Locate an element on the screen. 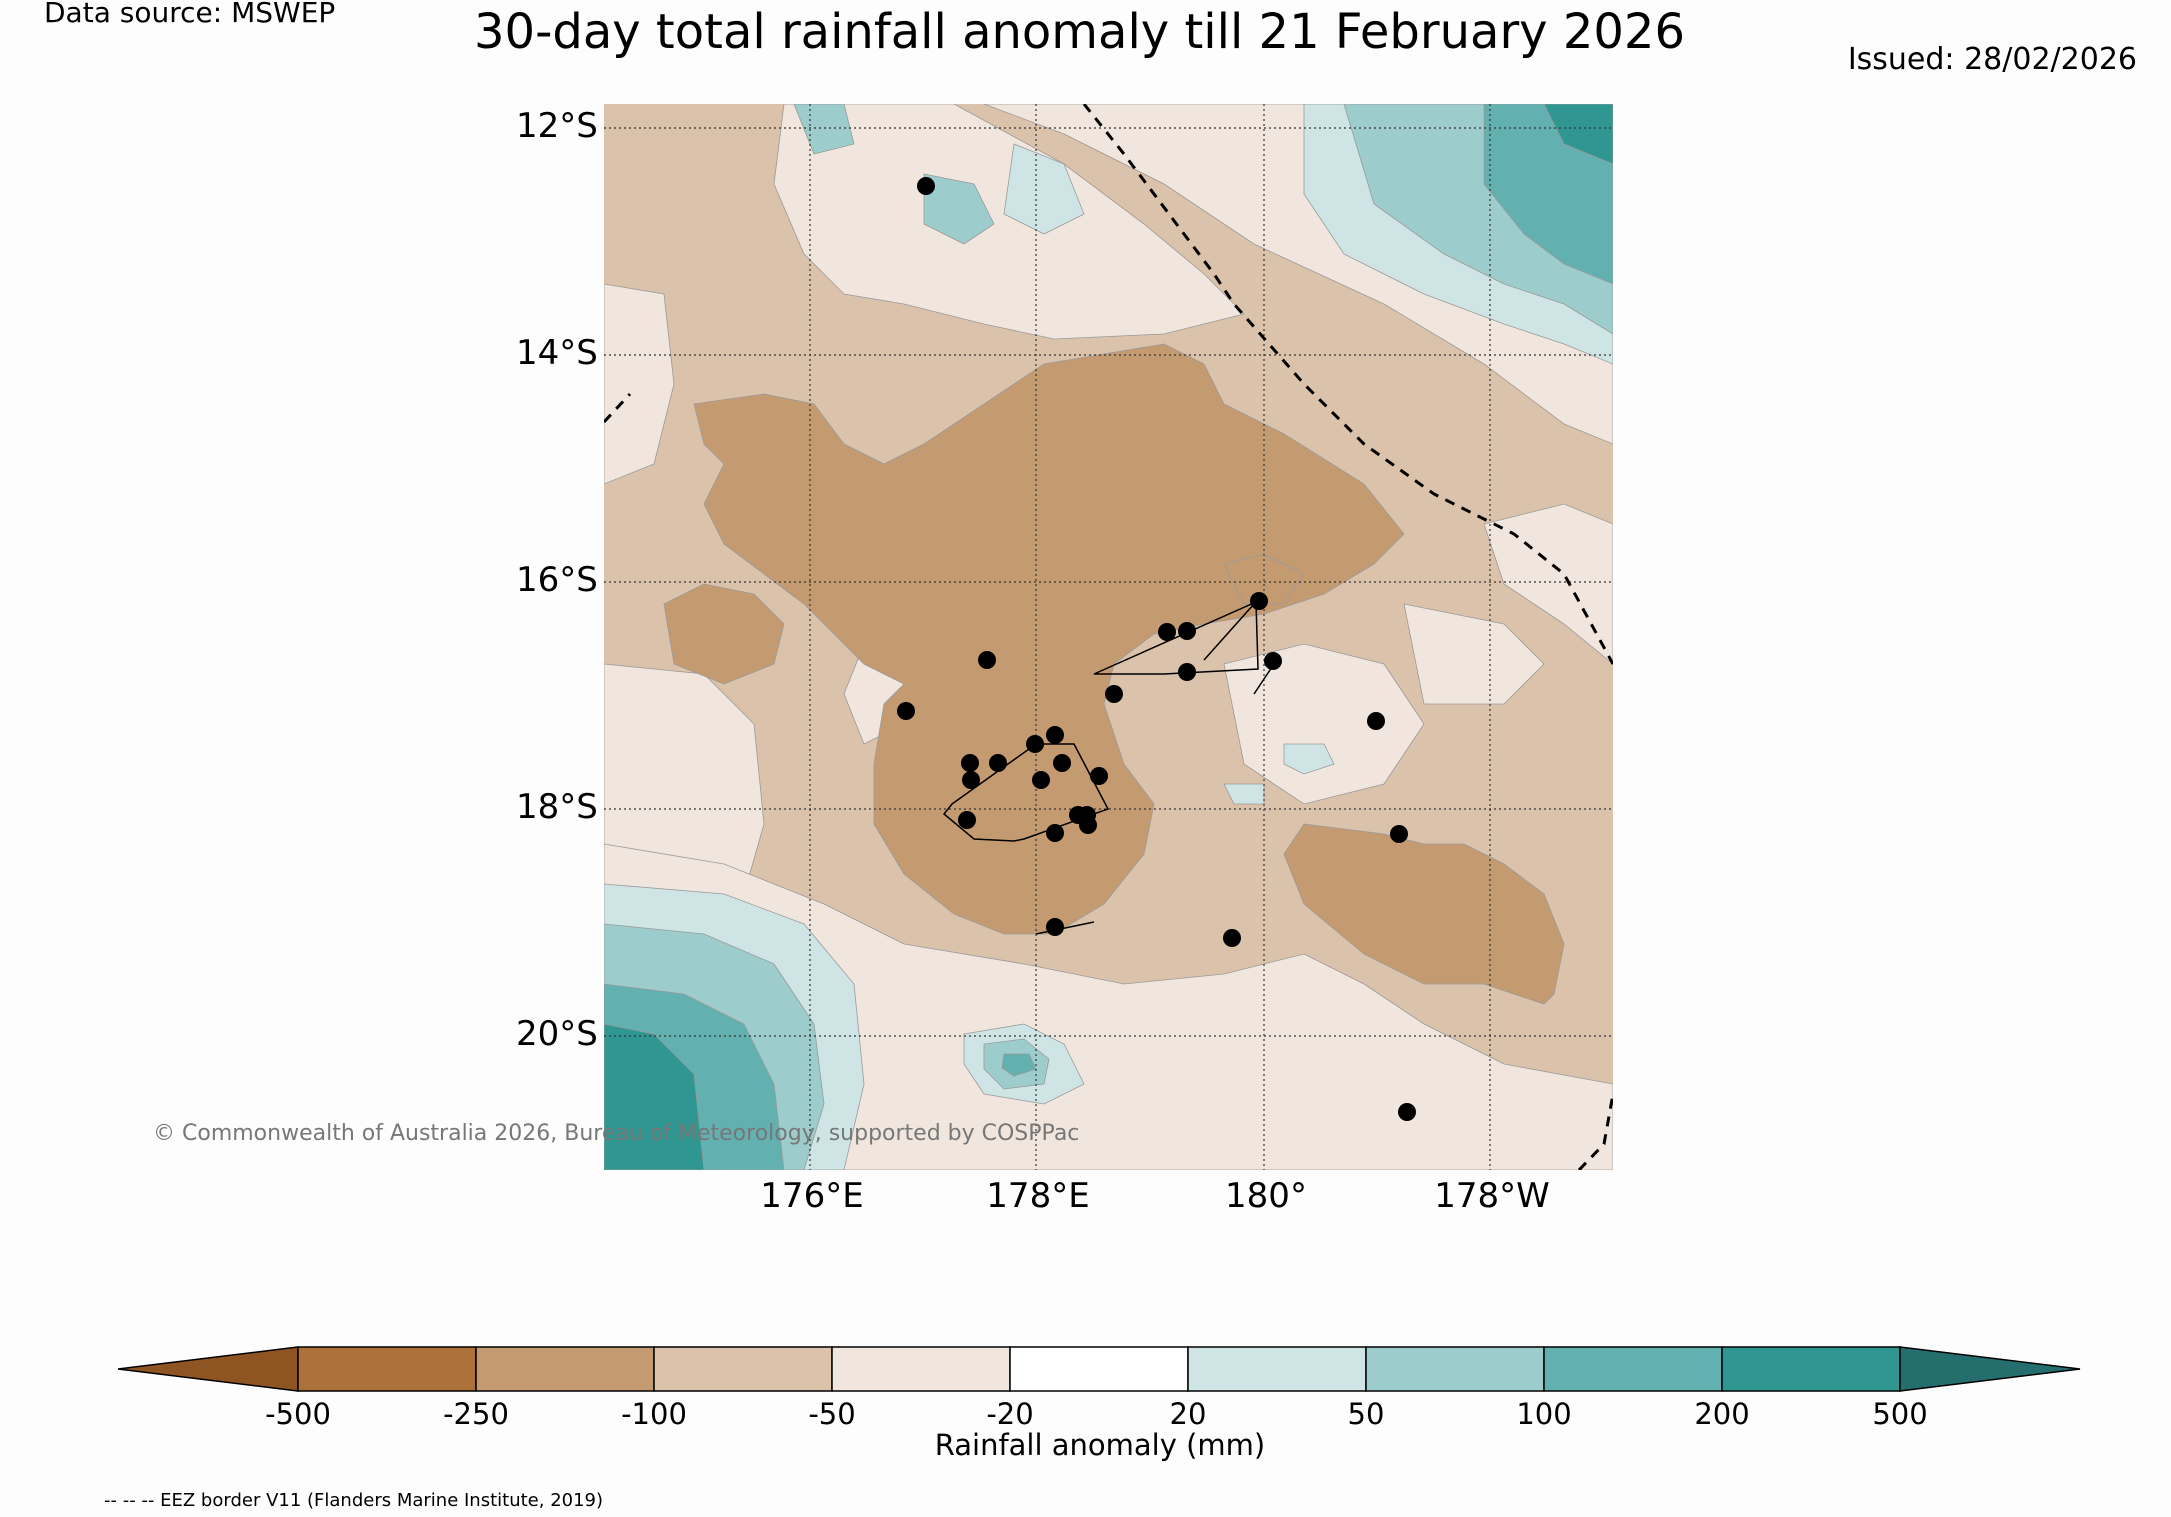  lat-label: 18°S is located at coordinates (557, 807).